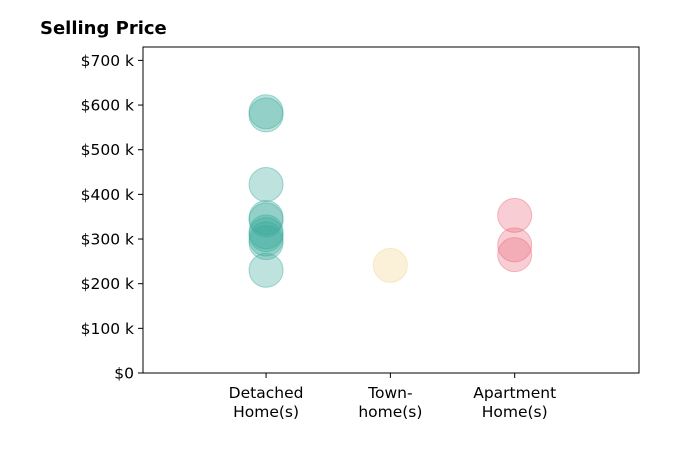 Image resolution: width=679 pixels, height=462 pixels. What do you see at coordinates (107, 195) in the screenshot?
I see `y-tick-label: $400 k` at bounding box center [107, 195].